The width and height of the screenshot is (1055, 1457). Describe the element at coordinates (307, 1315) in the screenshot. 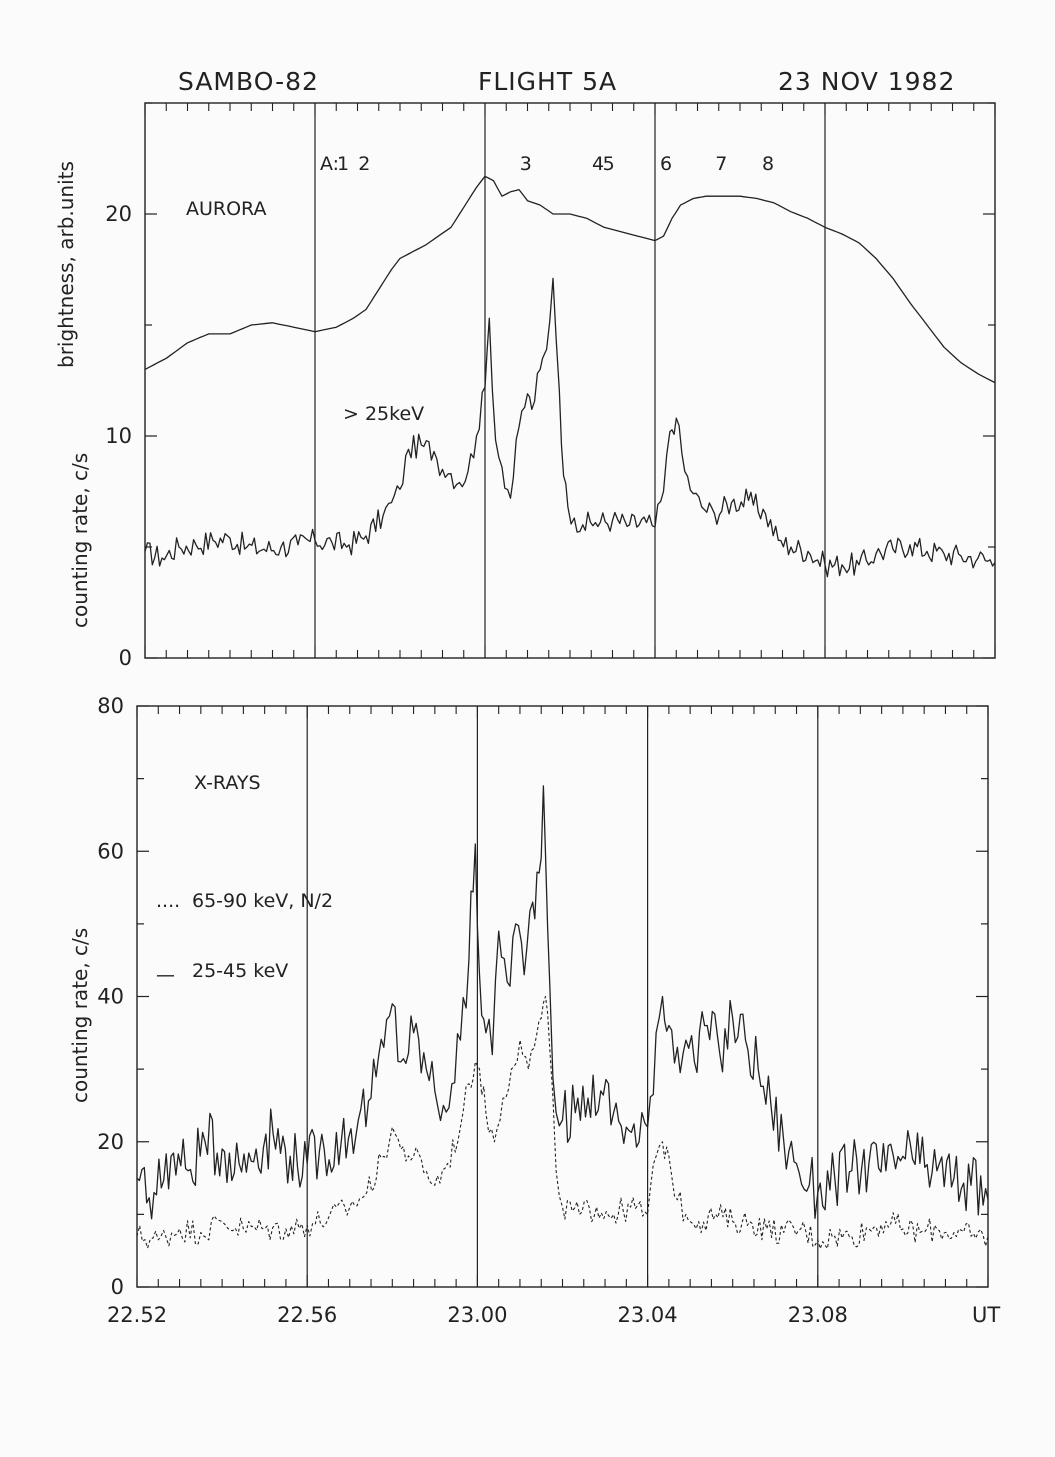

I see `x-tick-label-1: 22.56` at that location.